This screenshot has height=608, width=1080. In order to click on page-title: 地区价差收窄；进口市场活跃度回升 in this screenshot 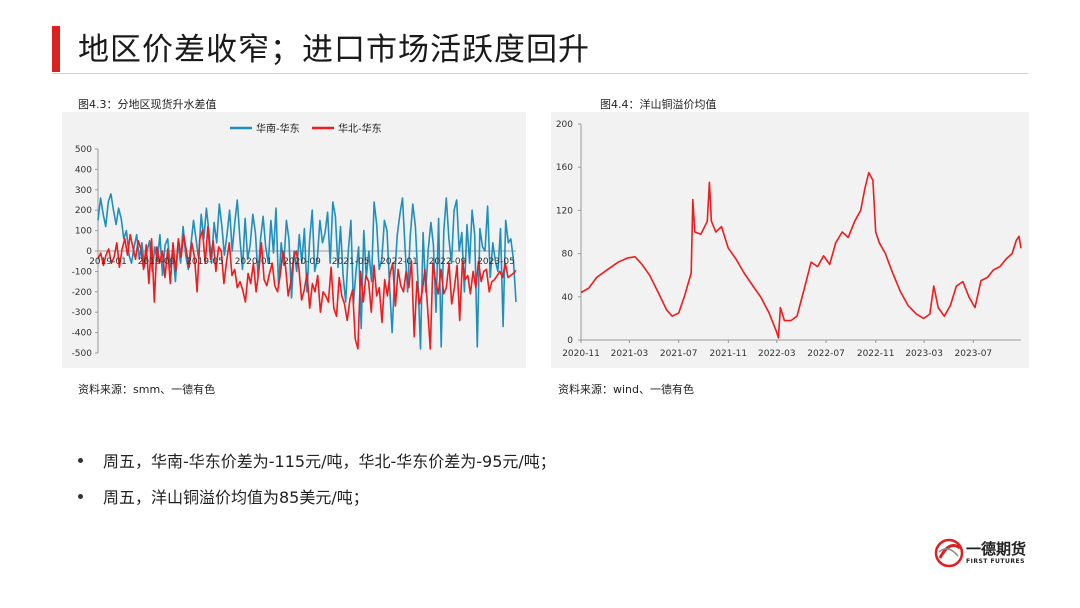, I will do `click(334, 50)`.